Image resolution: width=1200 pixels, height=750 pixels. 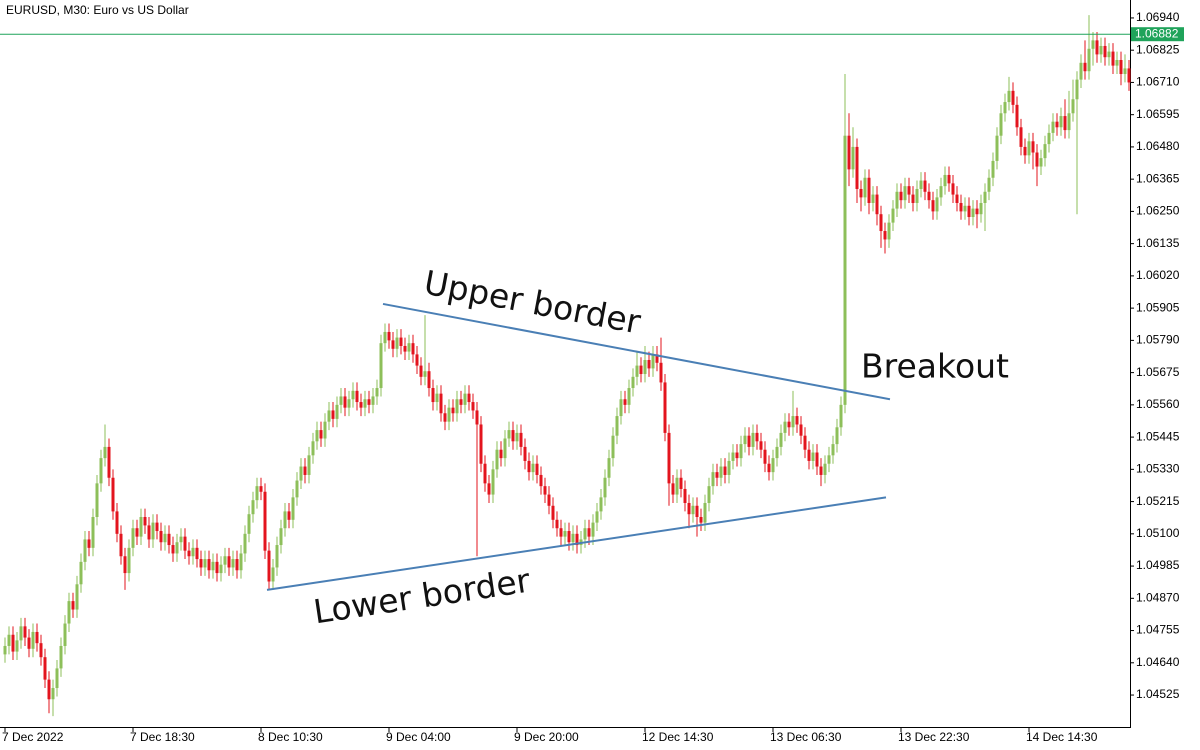 I want to click on x-tick-label: 7 Dec 2022, so click(x=33, y=737).